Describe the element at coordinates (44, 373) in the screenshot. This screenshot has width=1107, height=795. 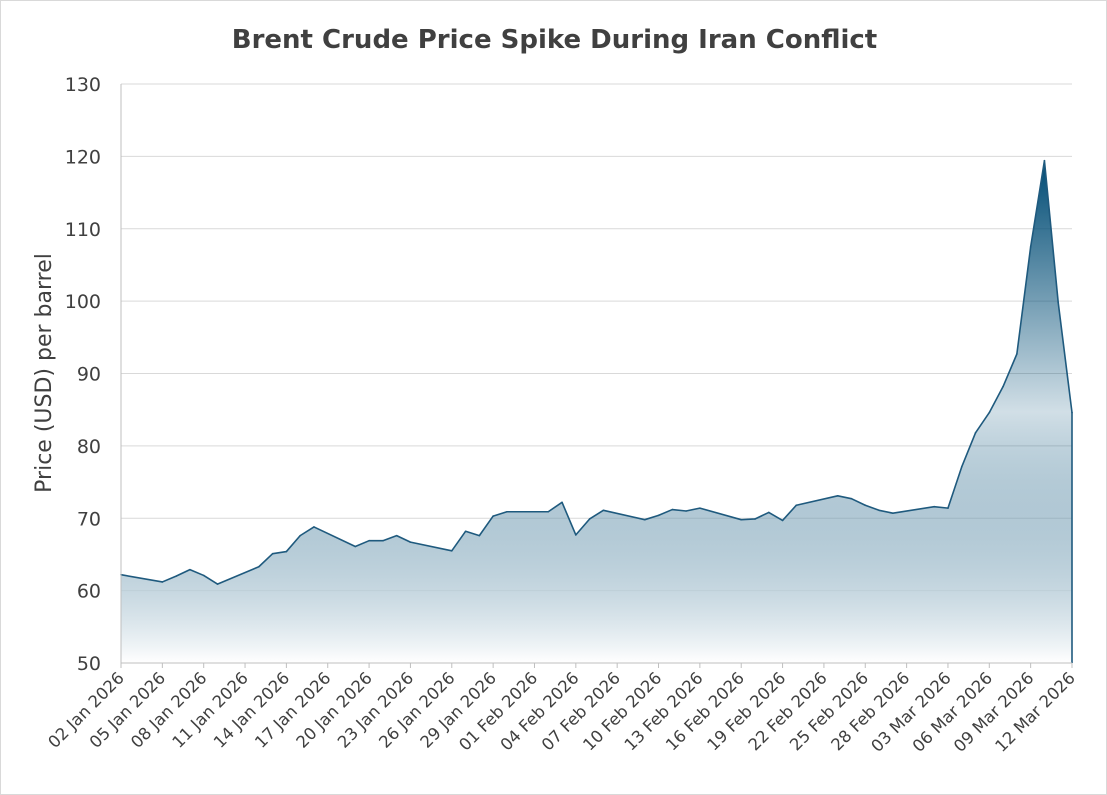
I see `y-axis-title: Price (USD) per barrel` at that location.